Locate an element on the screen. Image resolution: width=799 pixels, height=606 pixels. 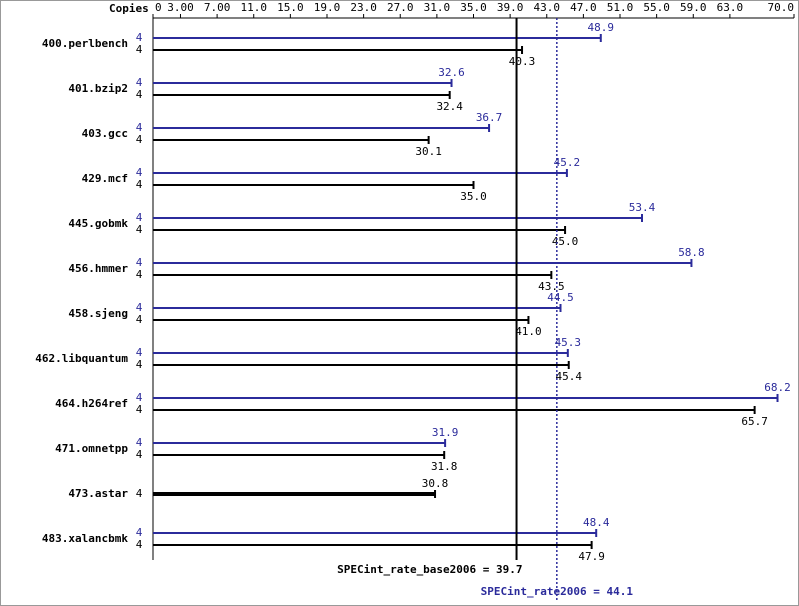
value-label: 44.5 is located at coordinates (560, 297).